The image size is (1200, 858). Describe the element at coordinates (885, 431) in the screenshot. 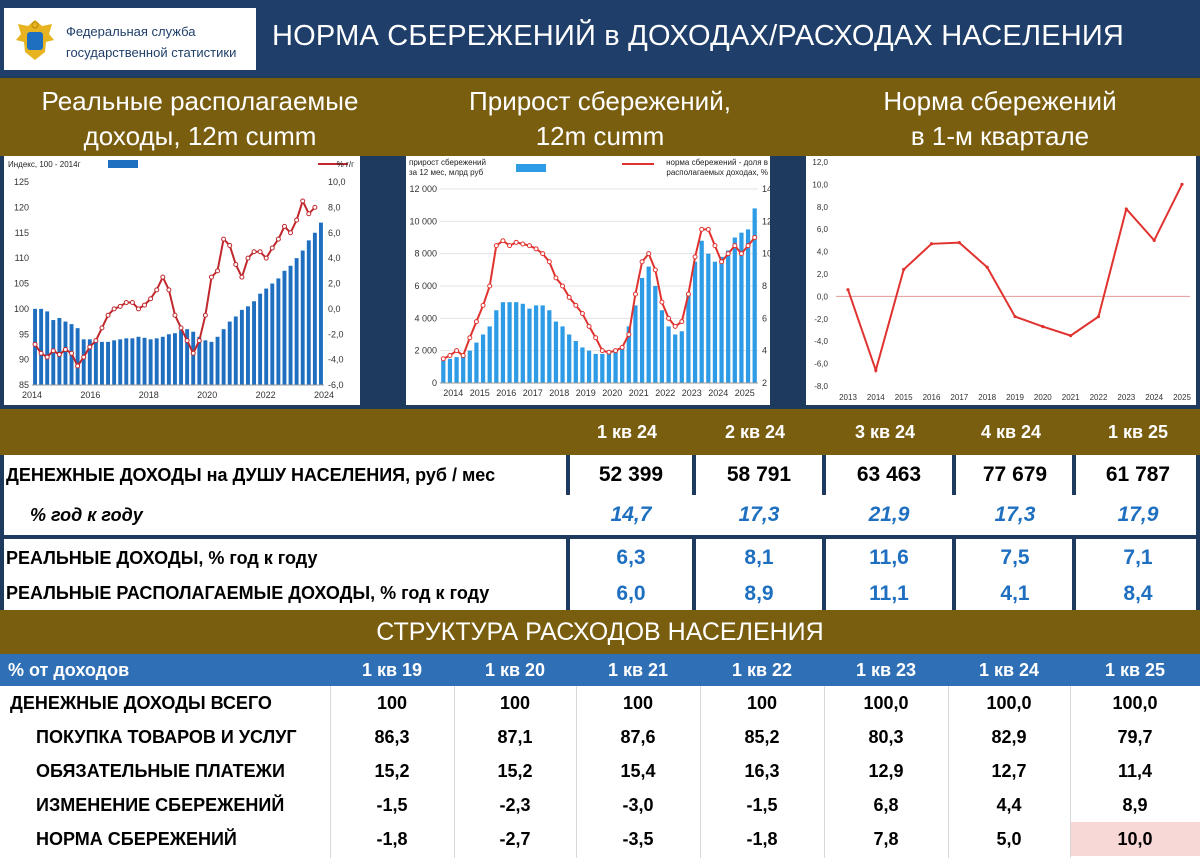

I see `income-col-header: 3 кв 24` at that location.